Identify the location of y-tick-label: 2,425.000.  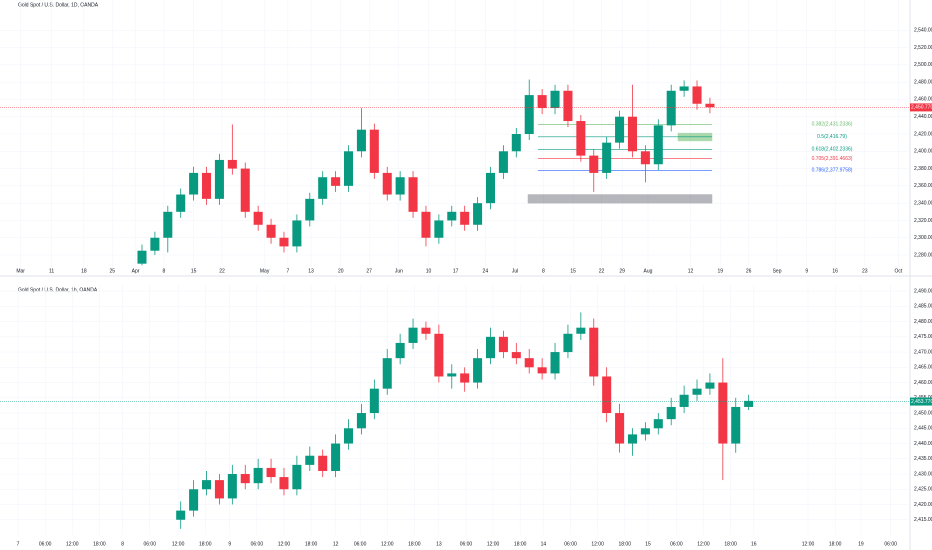
(923, 490).